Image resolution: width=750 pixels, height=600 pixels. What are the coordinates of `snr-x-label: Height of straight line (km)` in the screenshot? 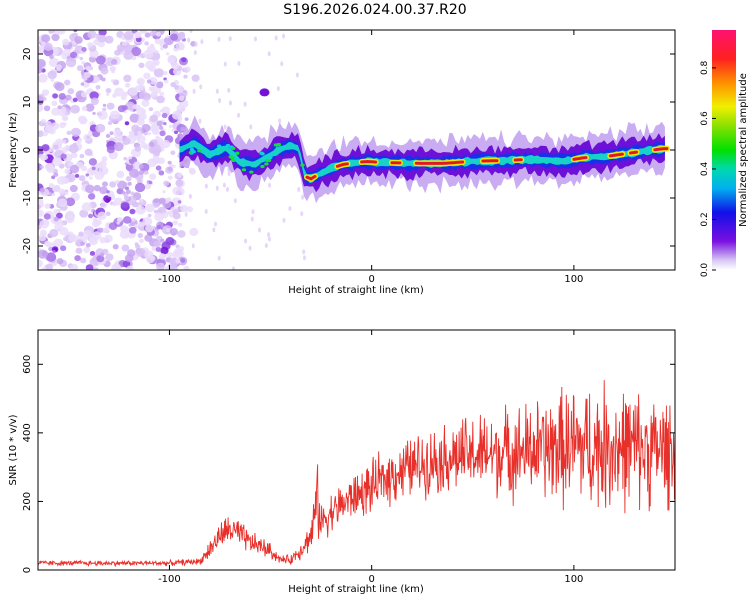 It's located at (356, 589).